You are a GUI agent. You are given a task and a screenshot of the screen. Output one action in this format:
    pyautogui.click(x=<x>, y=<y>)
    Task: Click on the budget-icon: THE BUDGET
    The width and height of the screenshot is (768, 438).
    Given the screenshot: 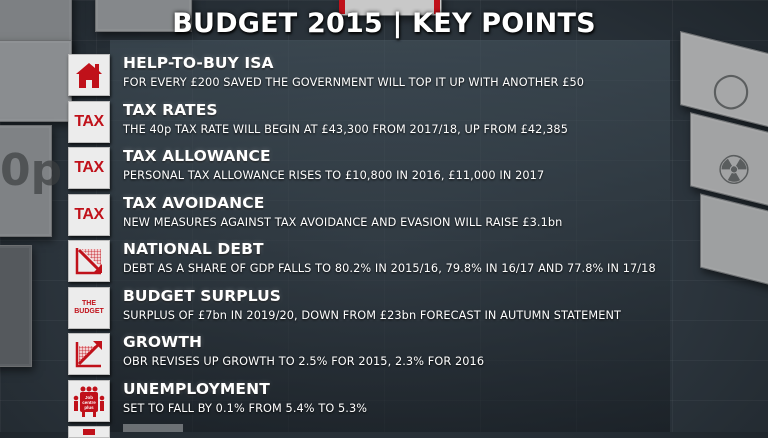 What is the action you would take?
    pyautogui.click(x=89, y=307)
    